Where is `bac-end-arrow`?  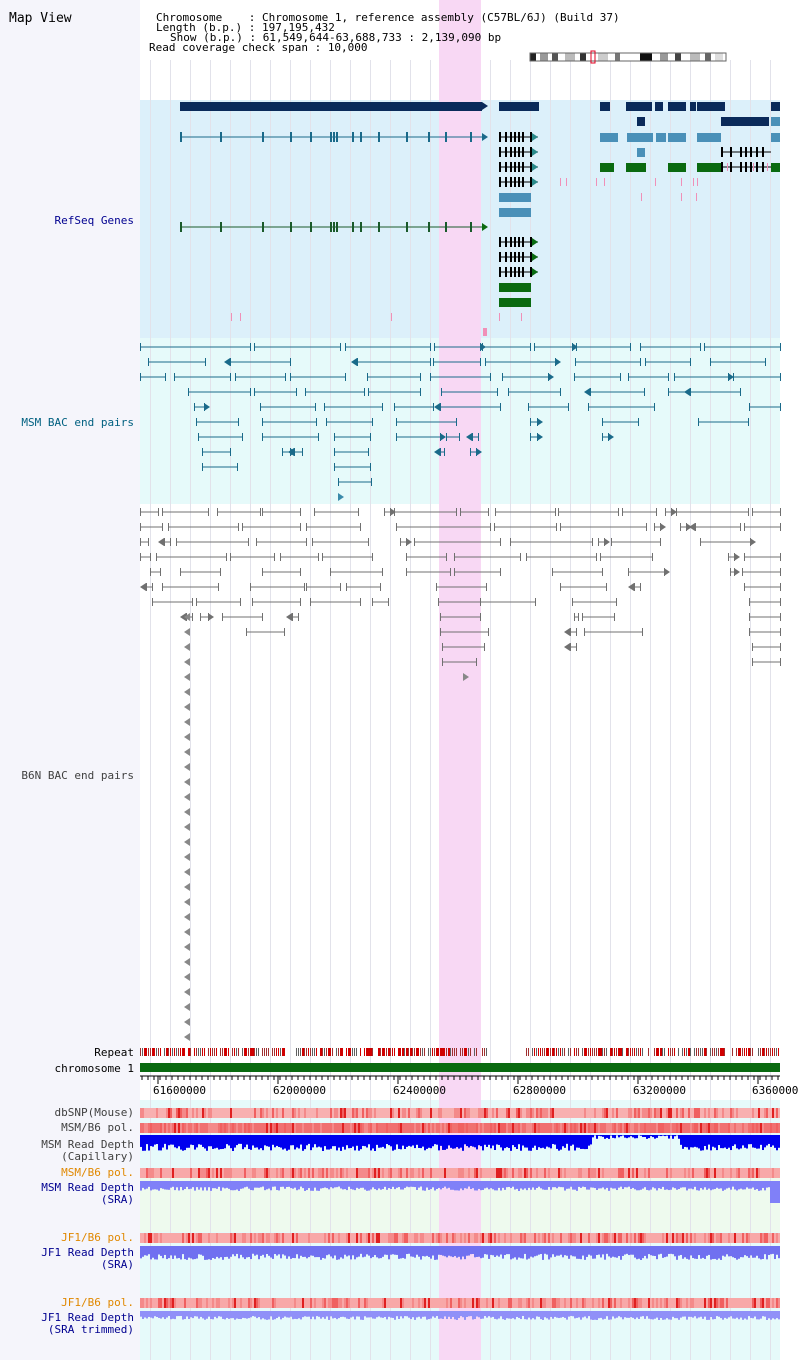
bac-end-arrow is located at coordinates (187, 842).